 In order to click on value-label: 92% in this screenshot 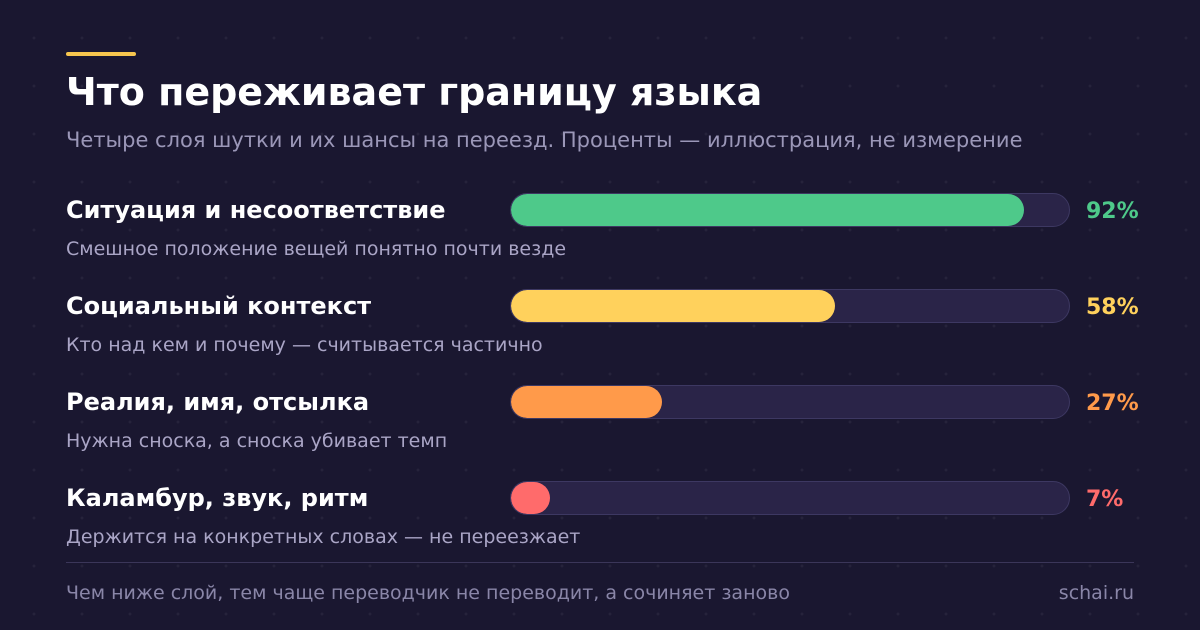, I will do `click(1112, 211)`.